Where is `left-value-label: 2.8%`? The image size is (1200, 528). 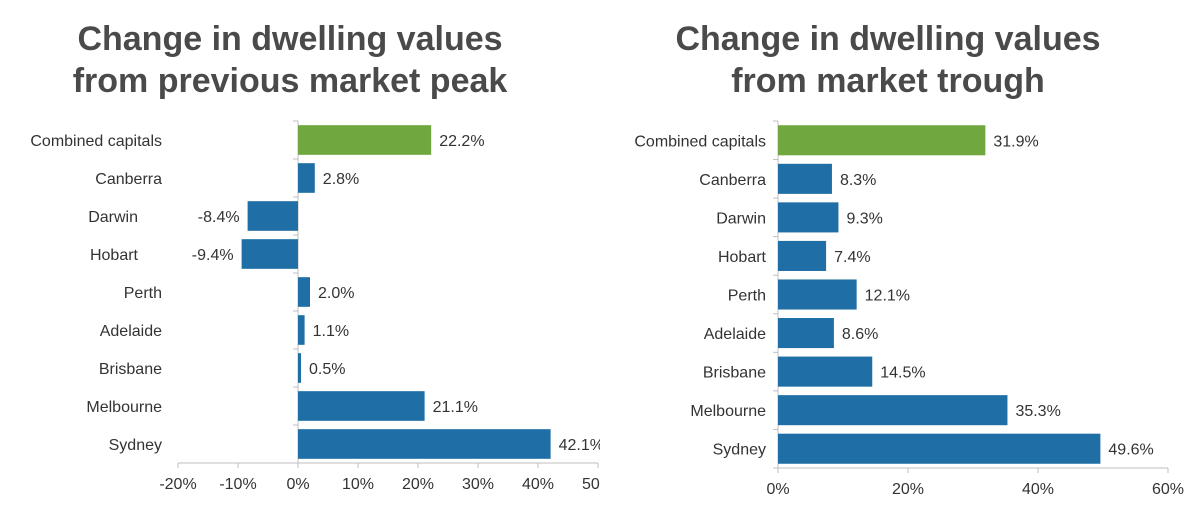 left-value-label: 2.8% is located at coordinates (341, 179).